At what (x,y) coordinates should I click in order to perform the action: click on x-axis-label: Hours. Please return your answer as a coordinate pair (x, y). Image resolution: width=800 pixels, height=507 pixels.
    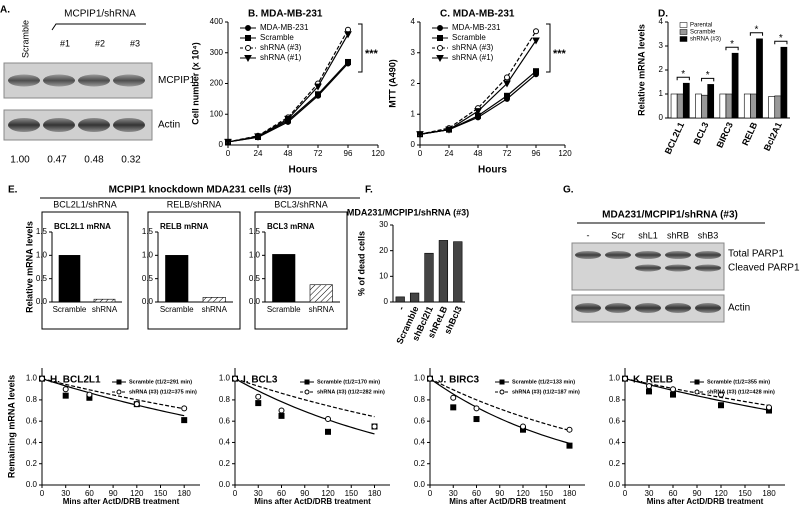
    Looking at the image, I should click on (303, 170).